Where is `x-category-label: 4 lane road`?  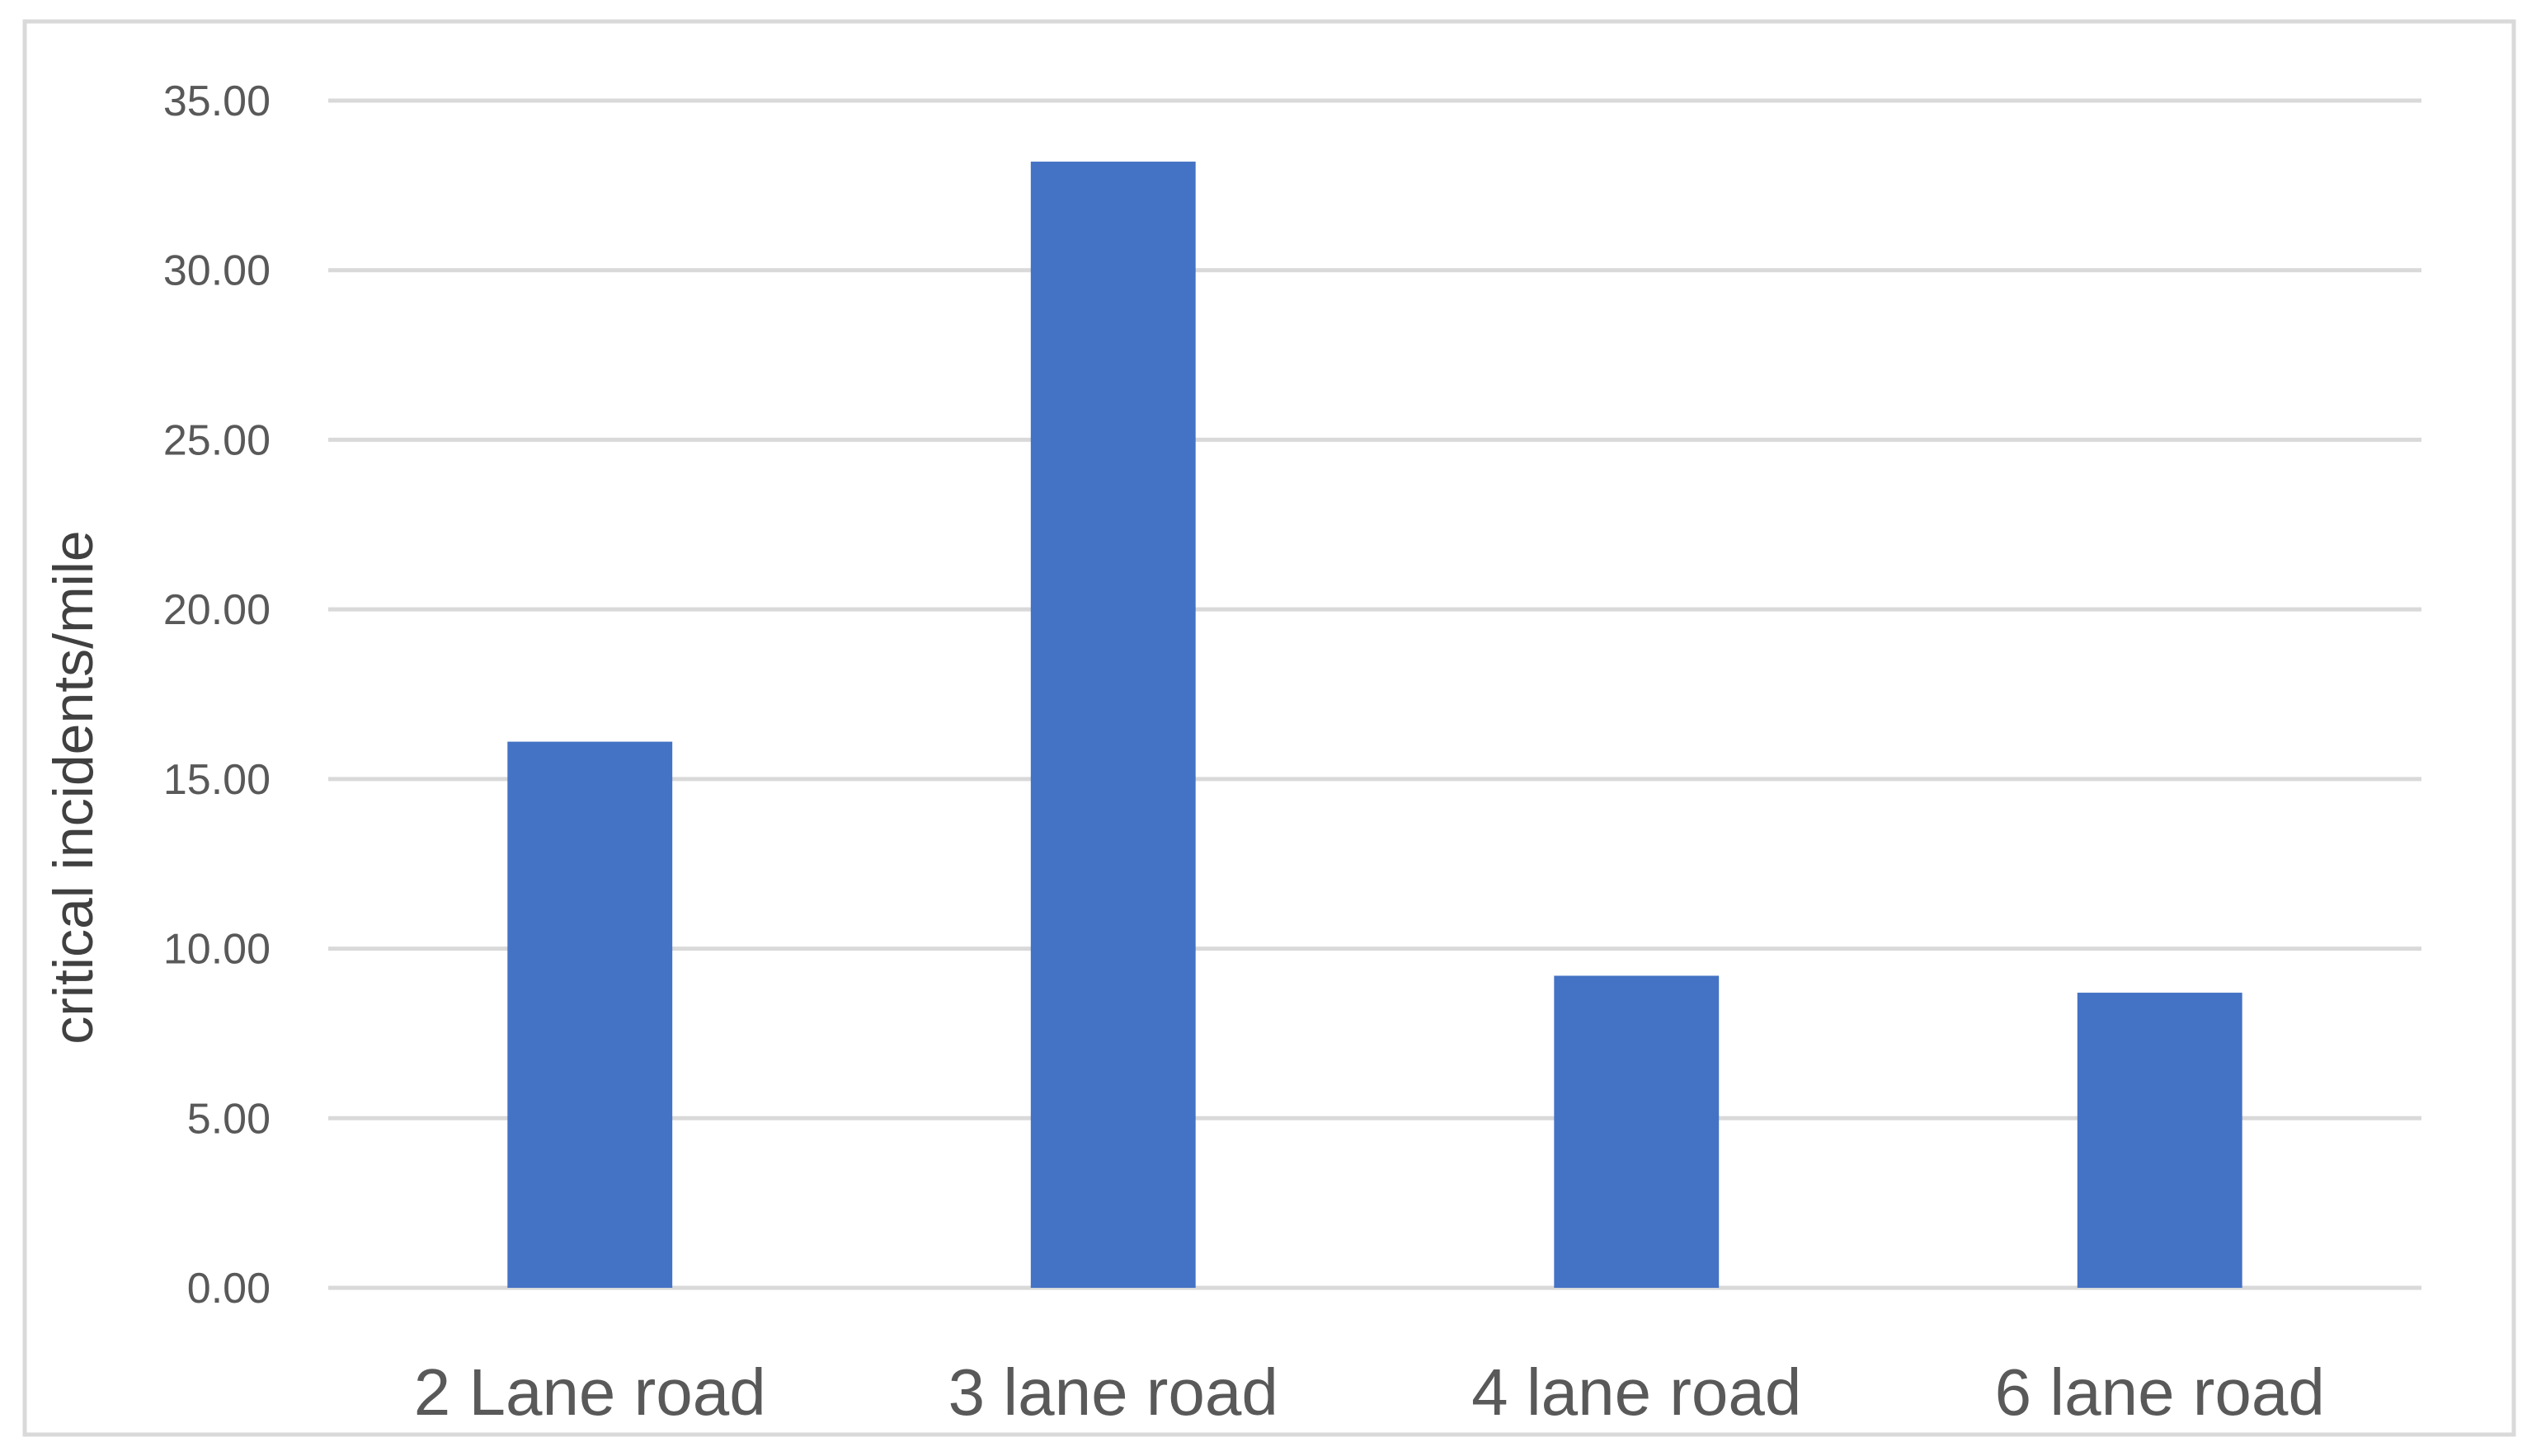
x-category-label: 4 lane road is located at coordinates (1636, 1392).